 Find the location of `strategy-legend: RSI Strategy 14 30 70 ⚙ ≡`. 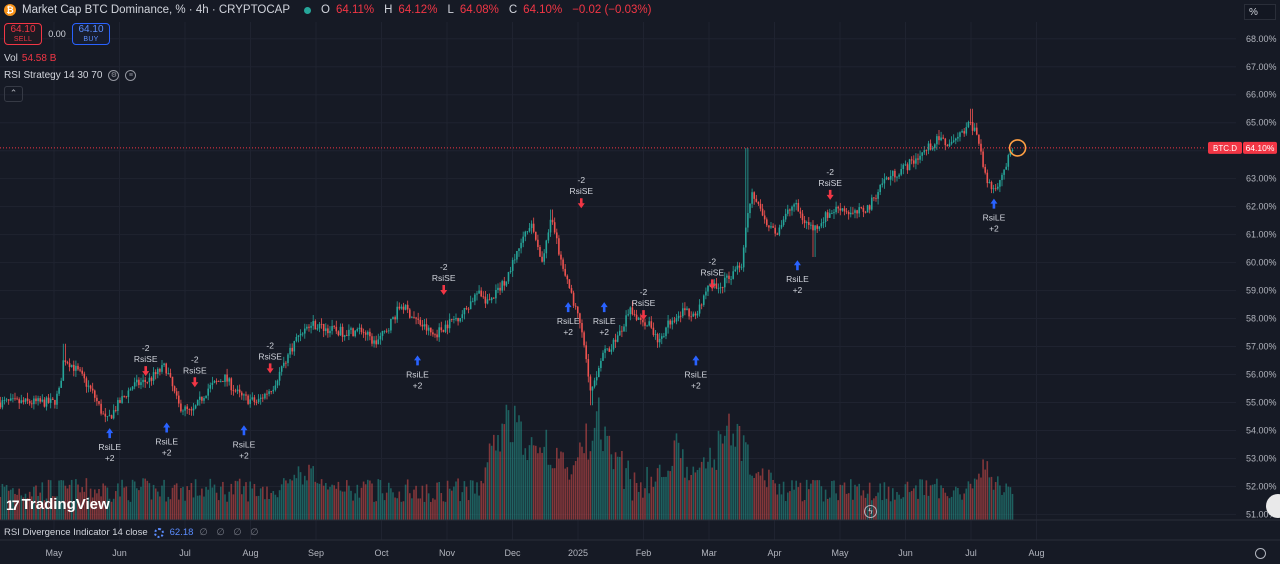

strategy-legend: RSI Strategy 14 30 70 ⚙ ≡ is located at coordinates (70, 75).